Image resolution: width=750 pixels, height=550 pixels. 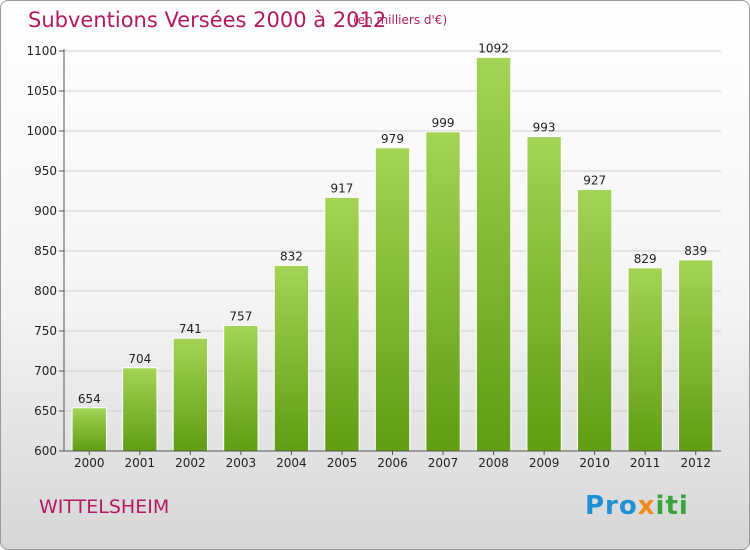 I want to click on x-tick-label-2001: 2001, so click(x=140, y=463).